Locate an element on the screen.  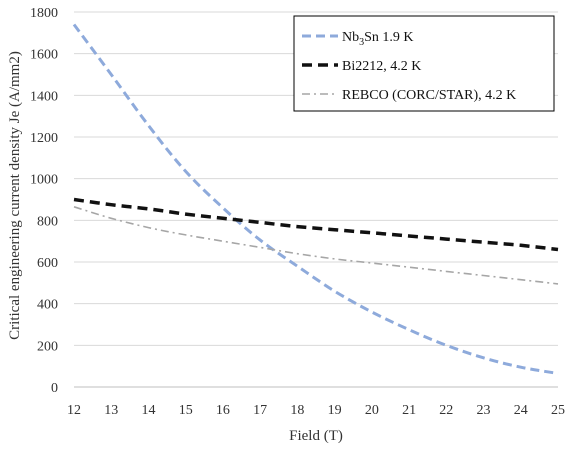
x-tick-label: 25 is located at coordinates (558, 410).